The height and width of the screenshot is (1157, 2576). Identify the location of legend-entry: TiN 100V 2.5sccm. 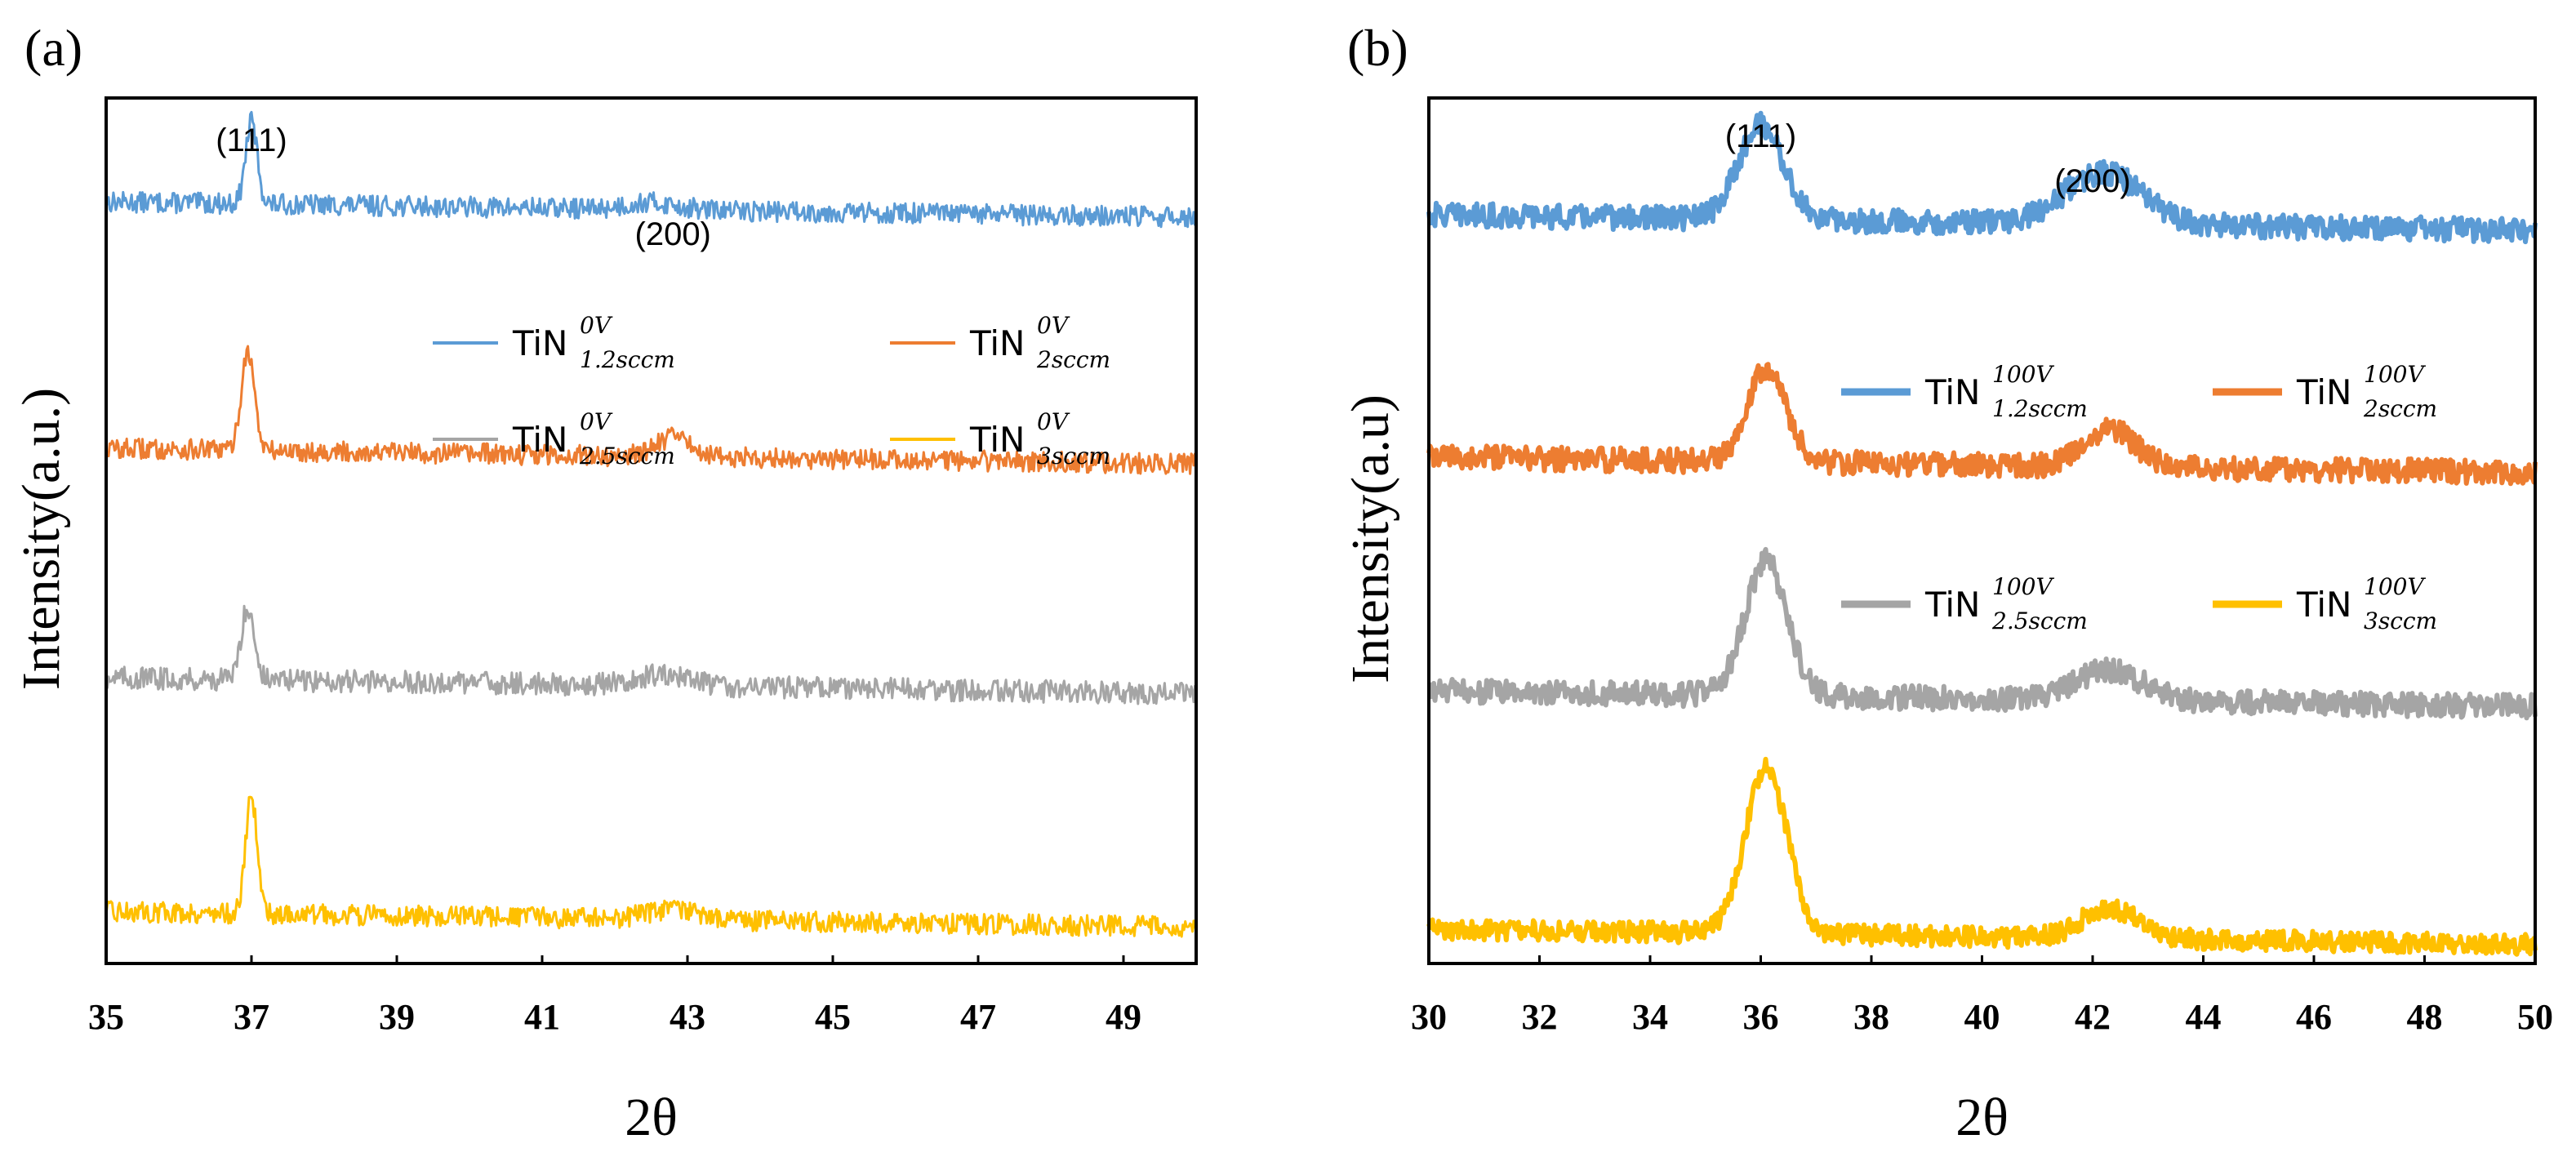
(1964, 603).